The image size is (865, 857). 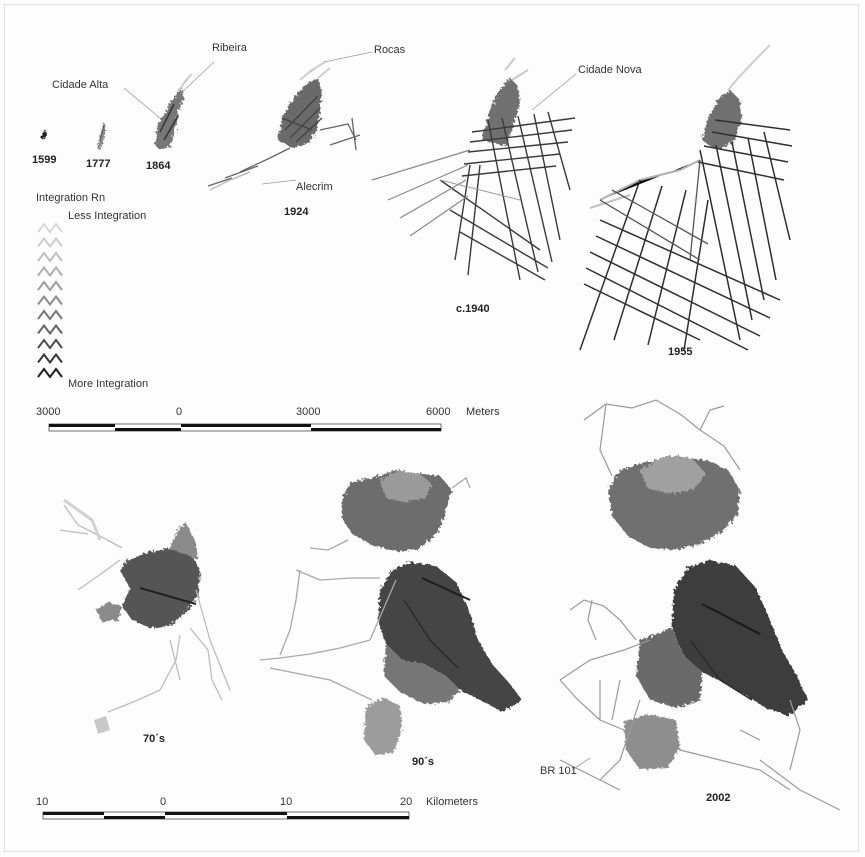 What do you see at coordinates (158, 166) in the screenshot?
I see `year-1864: 1864` at bounding box center [158, 166].